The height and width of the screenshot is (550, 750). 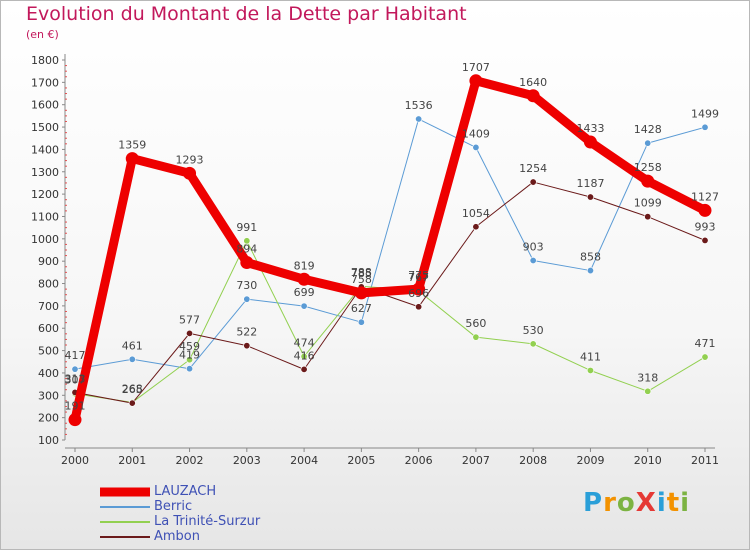 I want to click on y-tick-label: 1300, so click(x=45, y=172).